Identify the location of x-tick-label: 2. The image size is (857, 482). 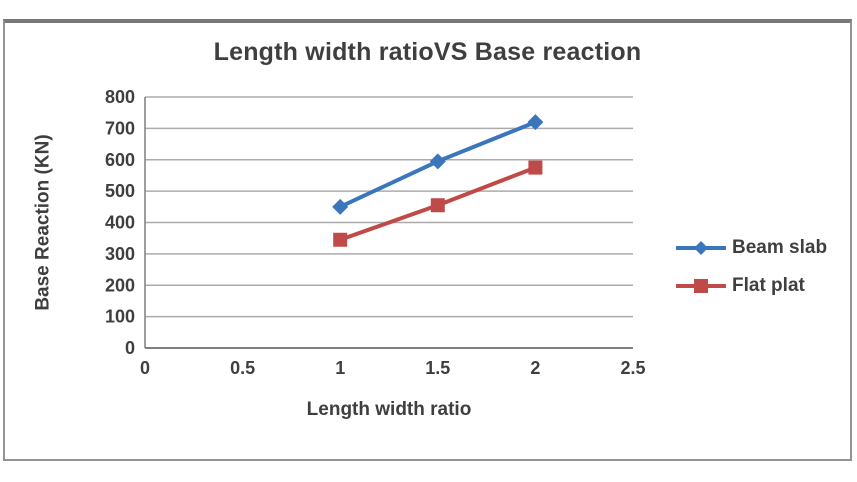
(535, 368).